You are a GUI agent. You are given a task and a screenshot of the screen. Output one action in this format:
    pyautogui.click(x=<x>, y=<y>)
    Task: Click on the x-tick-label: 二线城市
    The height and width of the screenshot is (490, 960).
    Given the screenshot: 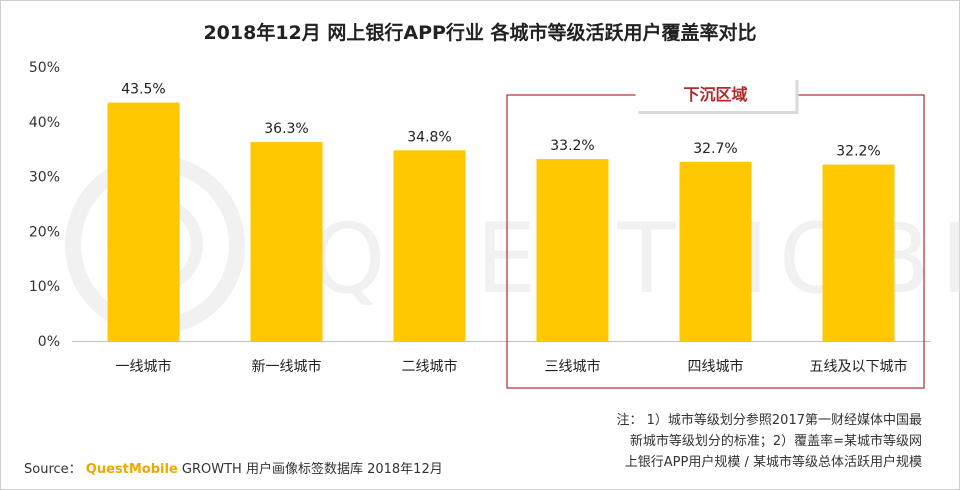 What is the action you would take?
    pyautogui.click(x=430, y=366)
    